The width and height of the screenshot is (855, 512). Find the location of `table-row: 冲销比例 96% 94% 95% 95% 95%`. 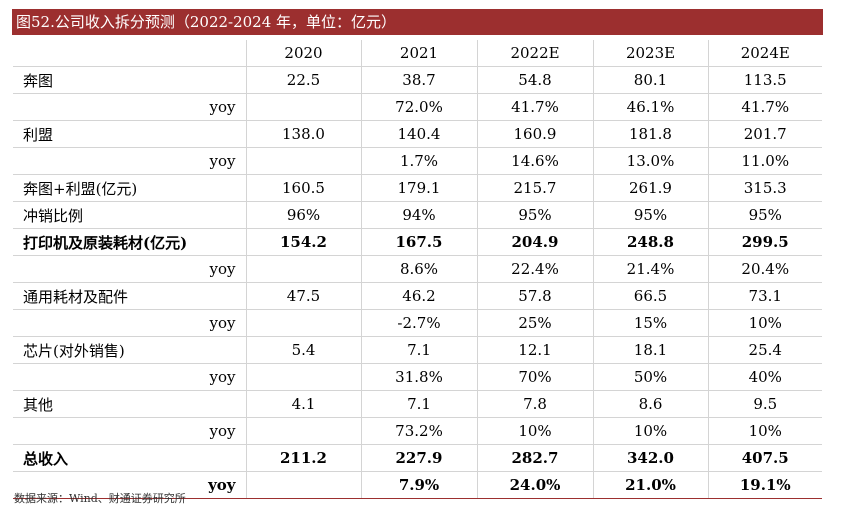

table-row: 冲销比例 96% 94% 95% 95% 95% is located at coordinates (417, 215).